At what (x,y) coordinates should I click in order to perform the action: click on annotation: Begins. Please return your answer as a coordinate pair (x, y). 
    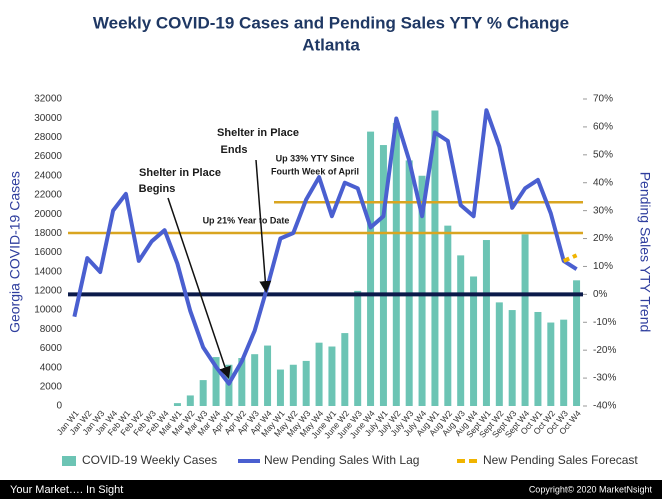
    Looking at the image, I should click on (157, 189).